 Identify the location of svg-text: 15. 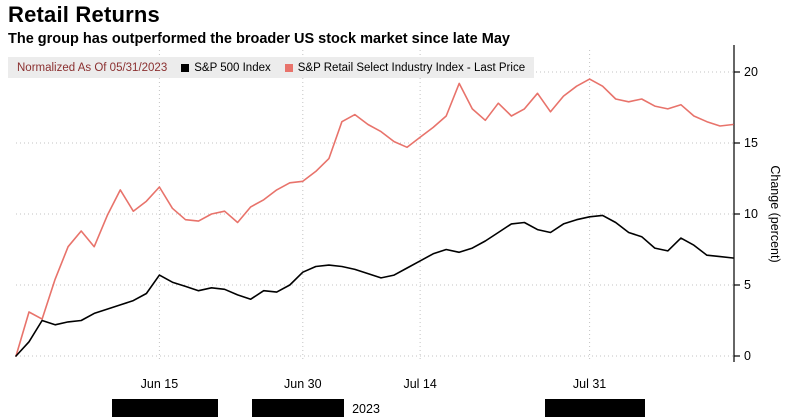
(751, 143).